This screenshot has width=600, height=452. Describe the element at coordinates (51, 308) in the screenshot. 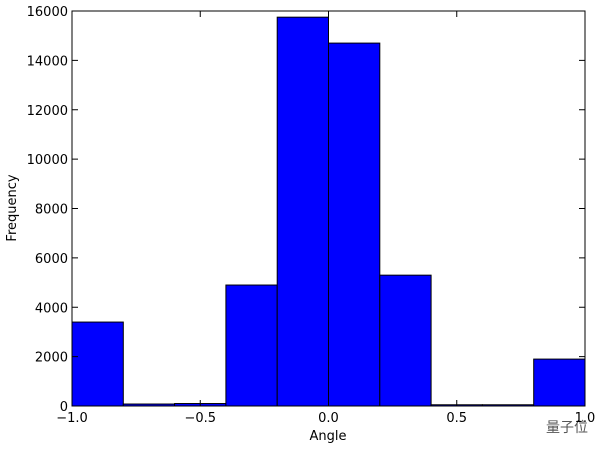

I see `y-tick-label: 4000` at that location.